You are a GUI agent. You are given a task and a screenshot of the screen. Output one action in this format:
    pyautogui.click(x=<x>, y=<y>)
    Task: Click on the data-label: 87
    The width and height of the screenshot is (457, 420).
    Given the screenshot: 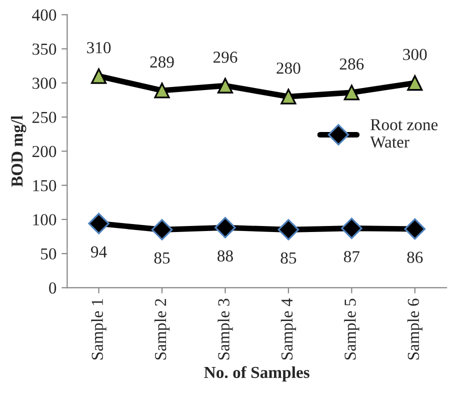 What is the action you would take?
    pyautogui.click(x=352, y=256)
    